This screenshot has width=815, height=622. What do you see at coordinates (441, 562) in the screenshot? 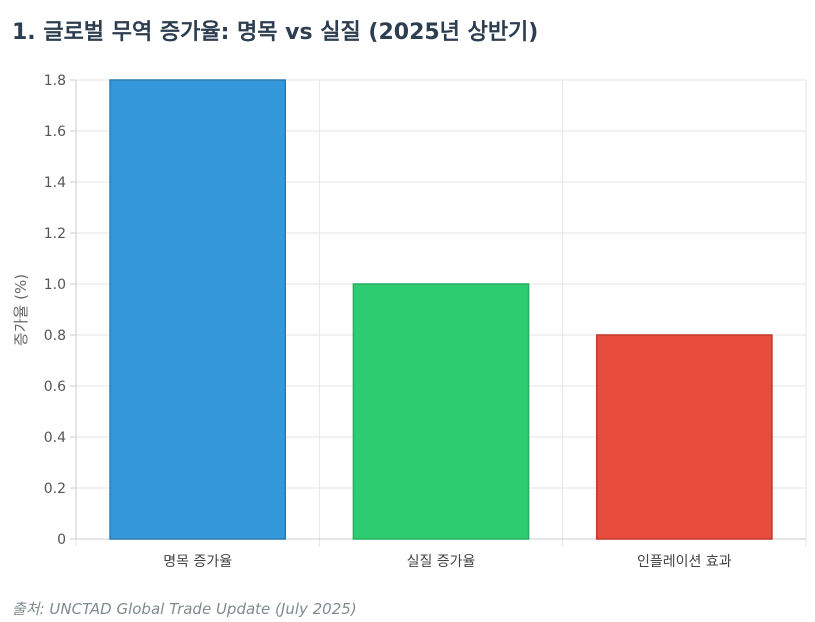
I see `x-category-label: 실질 증가율` at bounding box center [441, 562].